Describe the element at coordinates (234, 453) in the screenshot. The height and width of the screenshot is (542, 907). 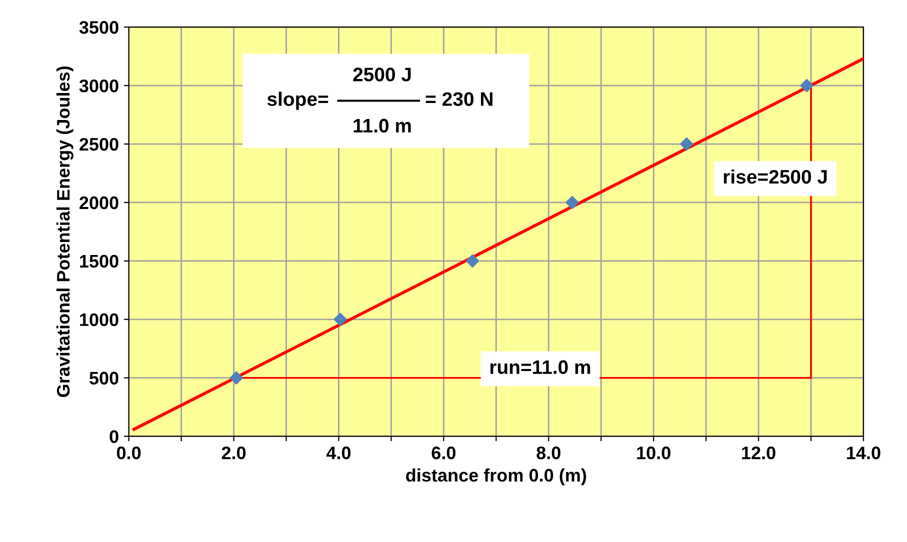
I see `x-tick-label: 2.0` at that location.